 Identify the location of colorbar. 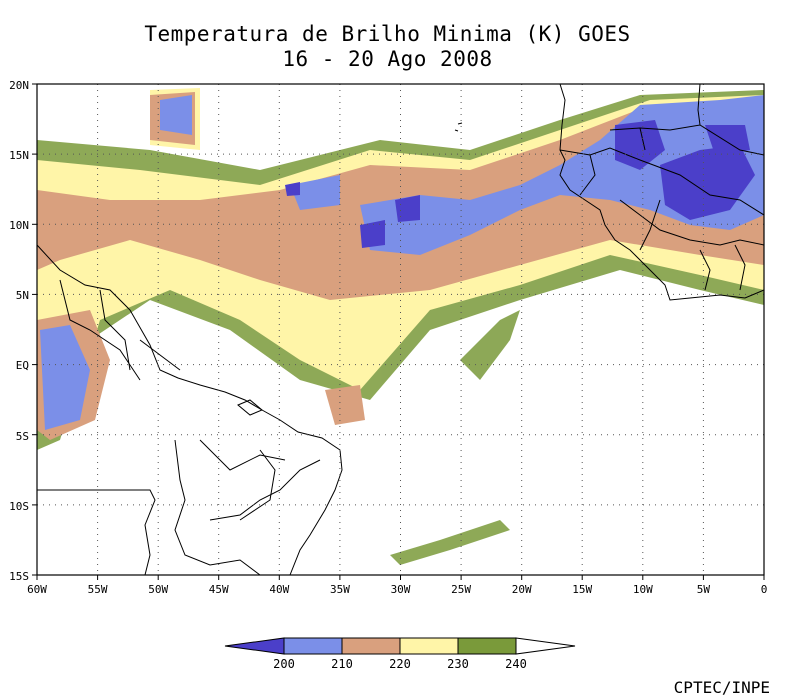
(400, 646).